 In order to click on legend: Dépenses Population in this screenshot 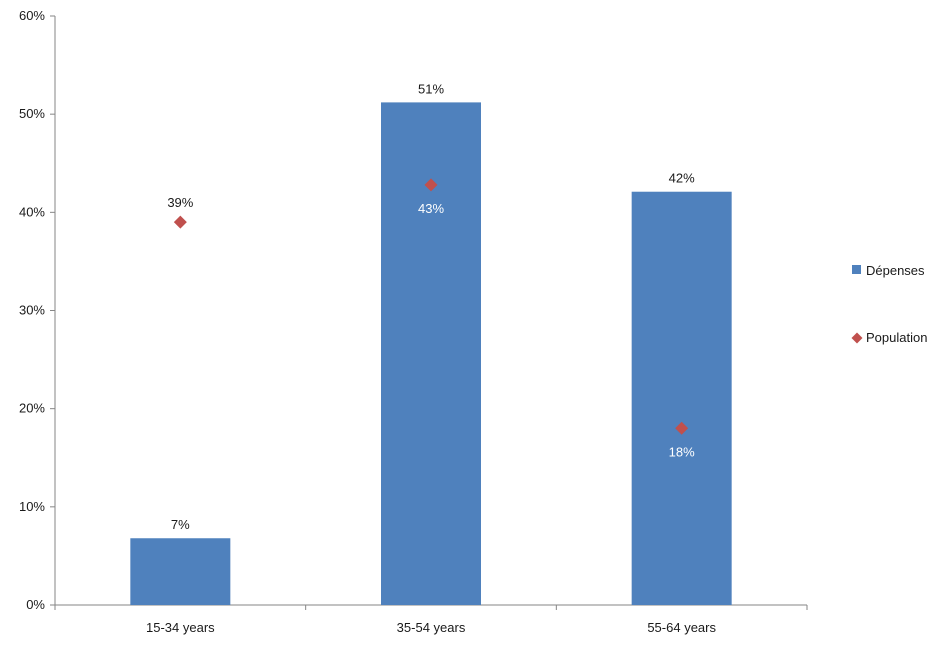, I will do `click(889, 304)`.